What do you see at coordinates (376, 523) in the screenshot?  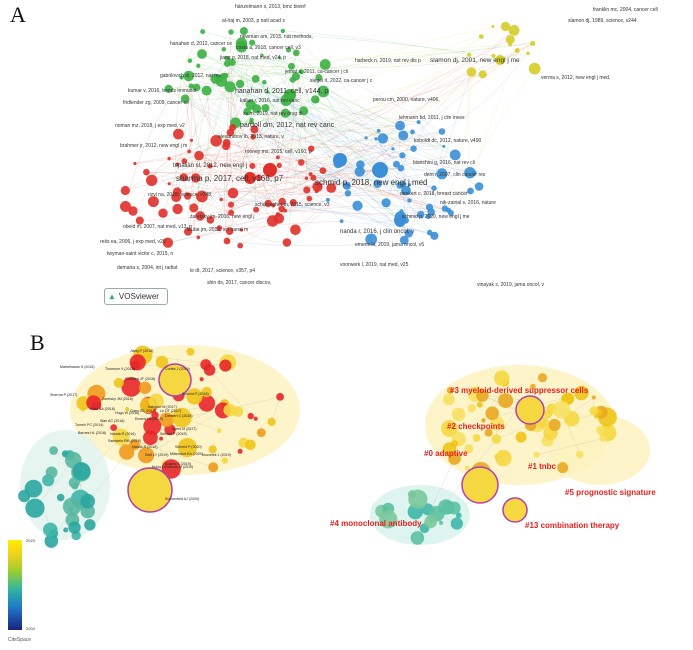 I see `network-b-cluster-label: #4 monoclonal antibody` at bounding box center [376, 523].